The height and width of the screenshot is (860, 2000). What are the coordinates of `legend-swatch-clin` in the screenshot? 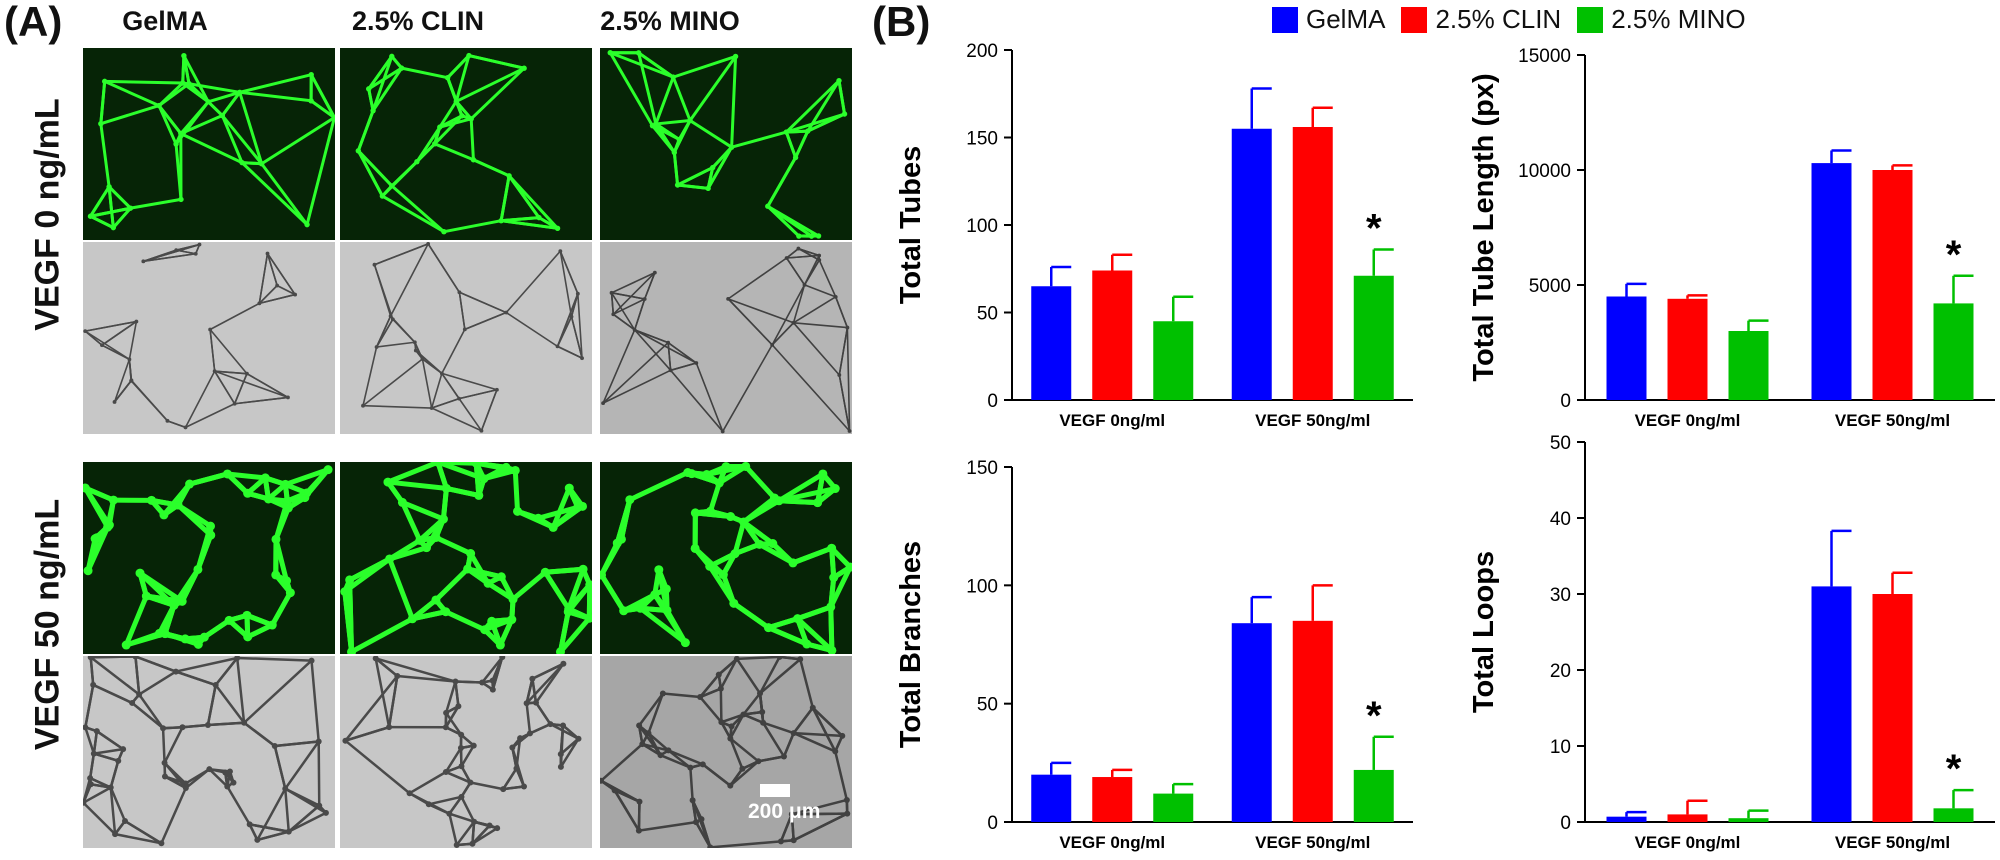 It's located at (1414, 19).